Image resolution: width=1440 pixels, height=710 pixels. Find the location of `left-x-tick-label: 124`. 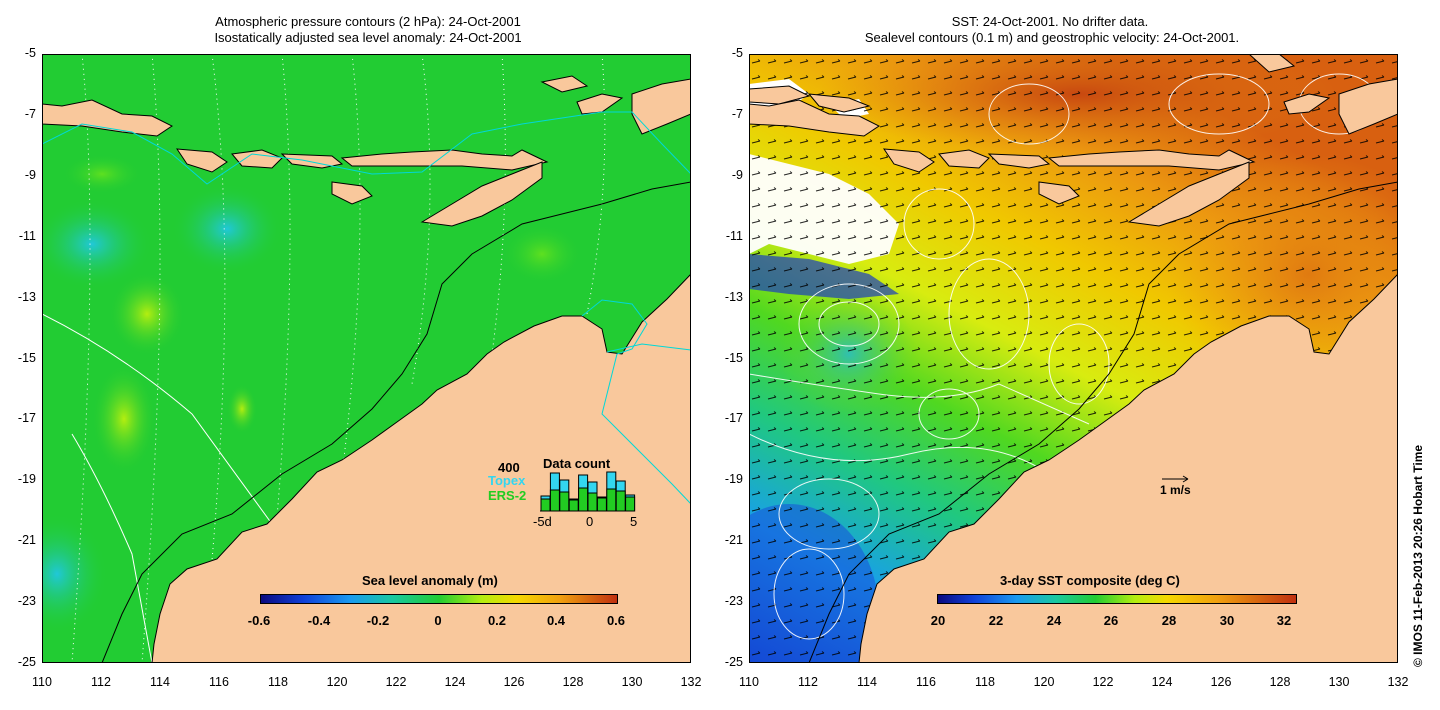

left-x-tick-label: 124 is located at coordinates (455, 682).